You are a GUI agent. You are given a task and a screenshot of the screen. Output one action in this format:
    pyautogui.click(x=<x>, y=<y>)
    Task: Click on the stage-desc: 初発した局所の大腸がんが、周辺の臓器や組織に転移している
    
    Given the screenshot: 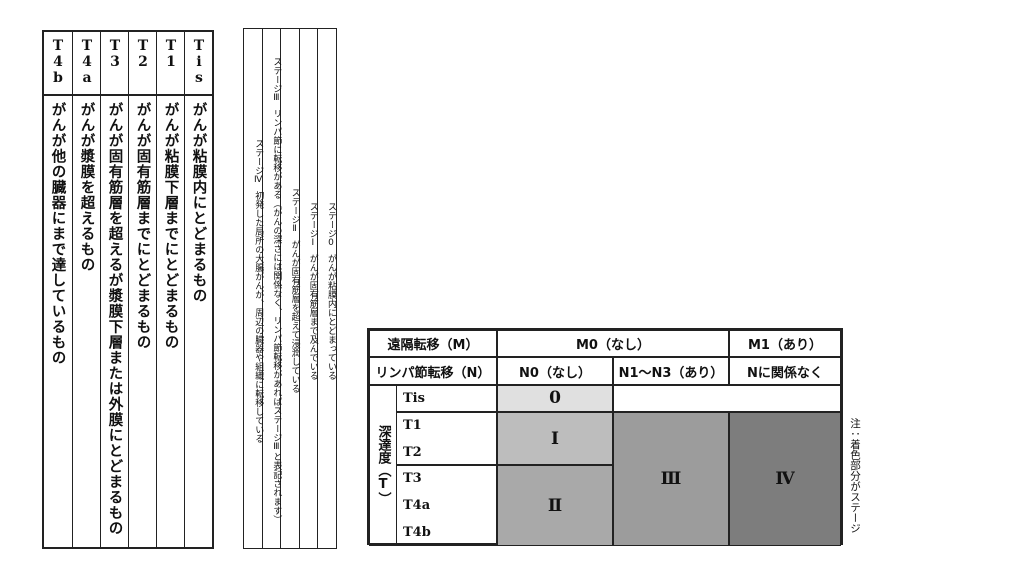 What is the action you would take?
    pyautogui.click(x=258, y=316)
    